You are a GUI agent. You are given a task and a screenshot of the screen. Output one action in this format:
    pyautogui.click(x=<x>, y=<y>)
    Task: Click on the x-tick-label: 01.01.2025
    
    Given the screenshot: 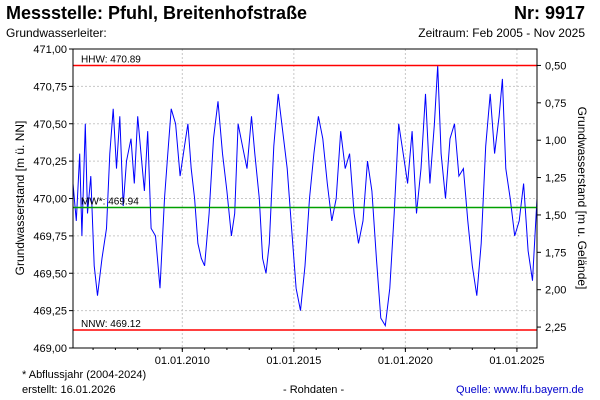 What is the action you would take?
    pyautogui.click(x=516, y=361)
    